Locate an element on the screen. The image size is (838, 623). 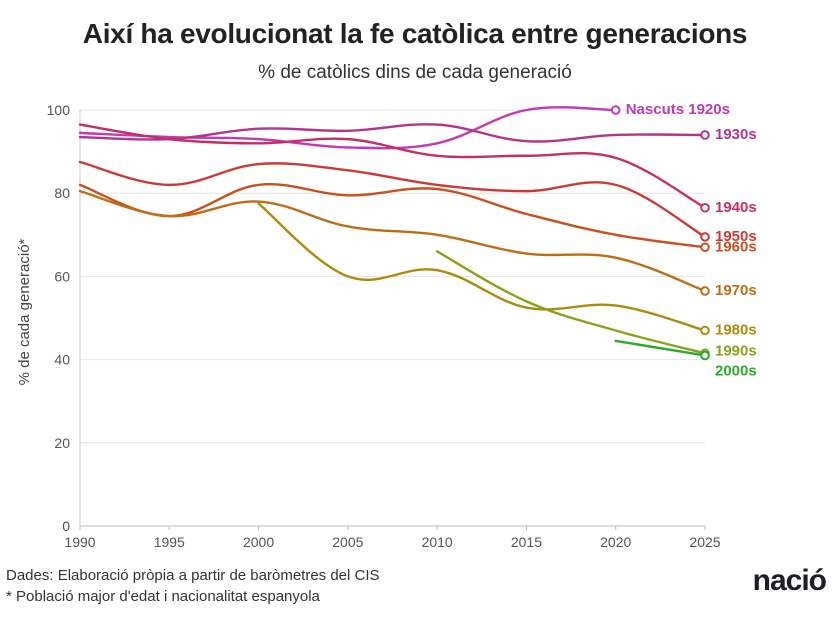
y-tick-label: 0 is located at coordinates (66, 526).